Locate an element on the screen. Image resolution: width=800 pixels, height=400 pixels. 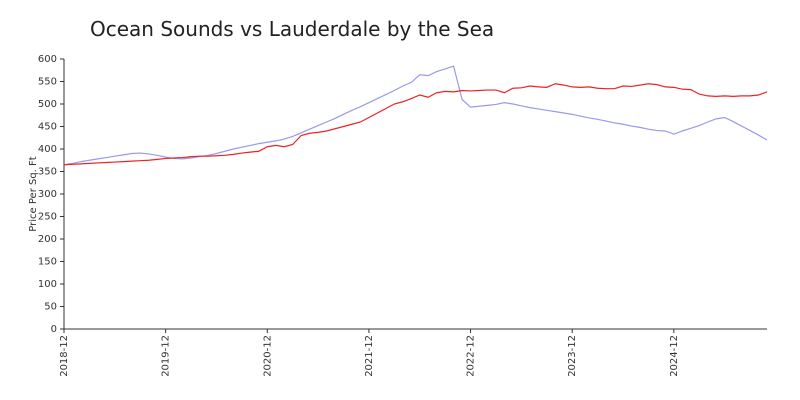
x-tick-label: 2020-12 is located at coordinates (267, 356).